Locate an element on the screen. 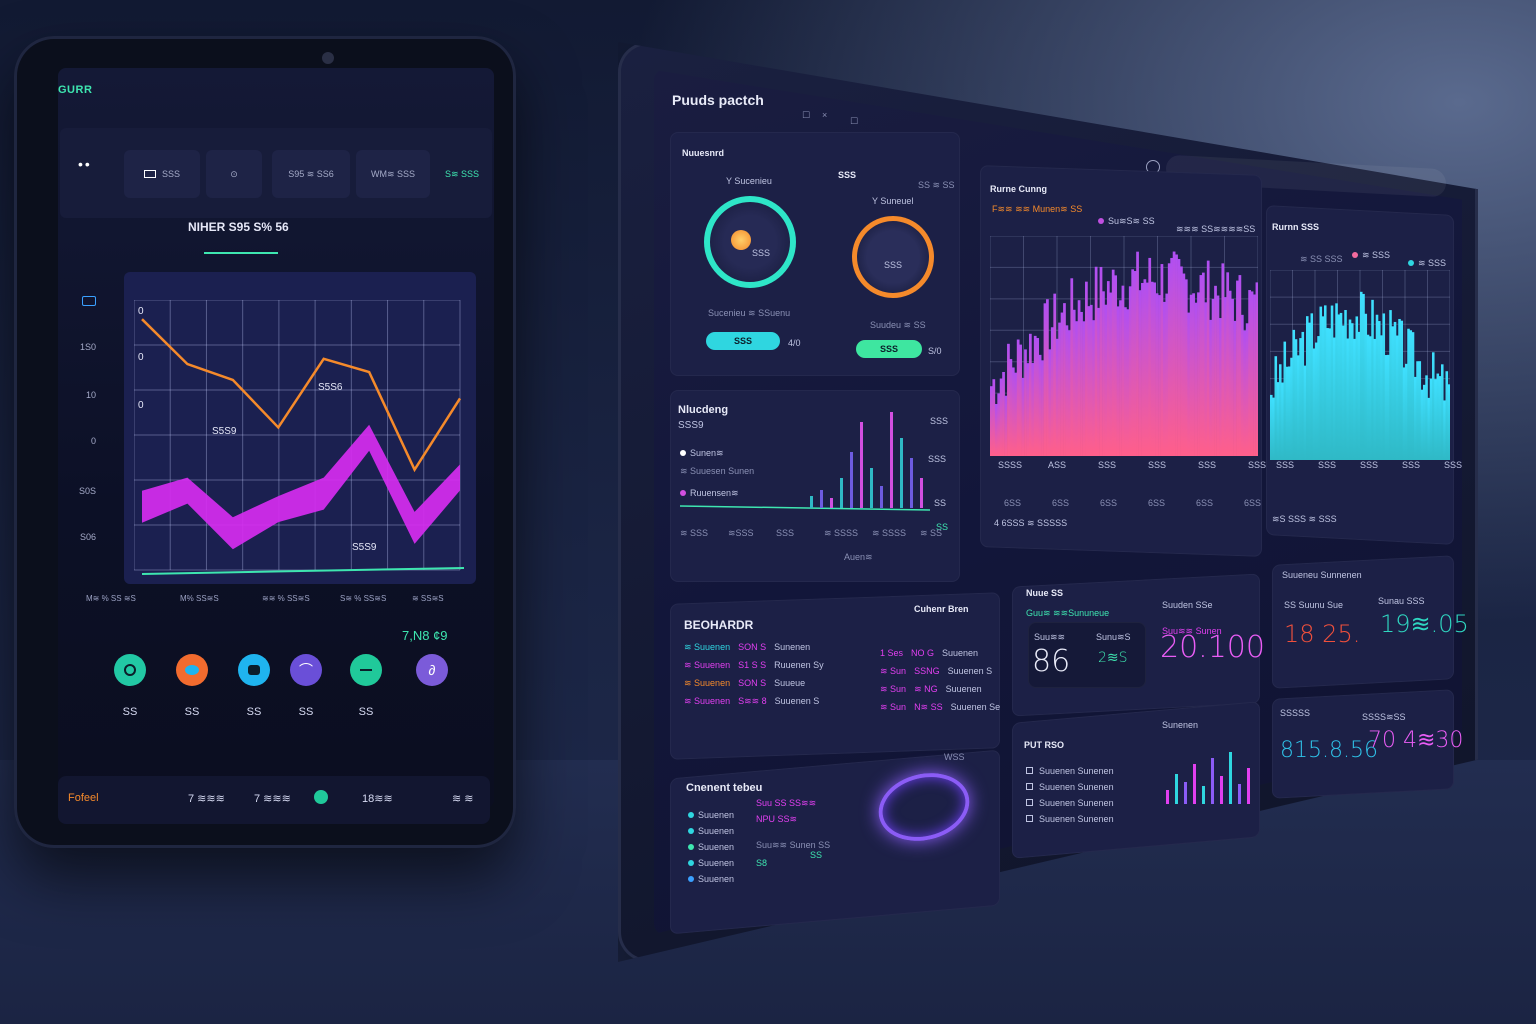  orange-series is located at coordinates (301, 395).